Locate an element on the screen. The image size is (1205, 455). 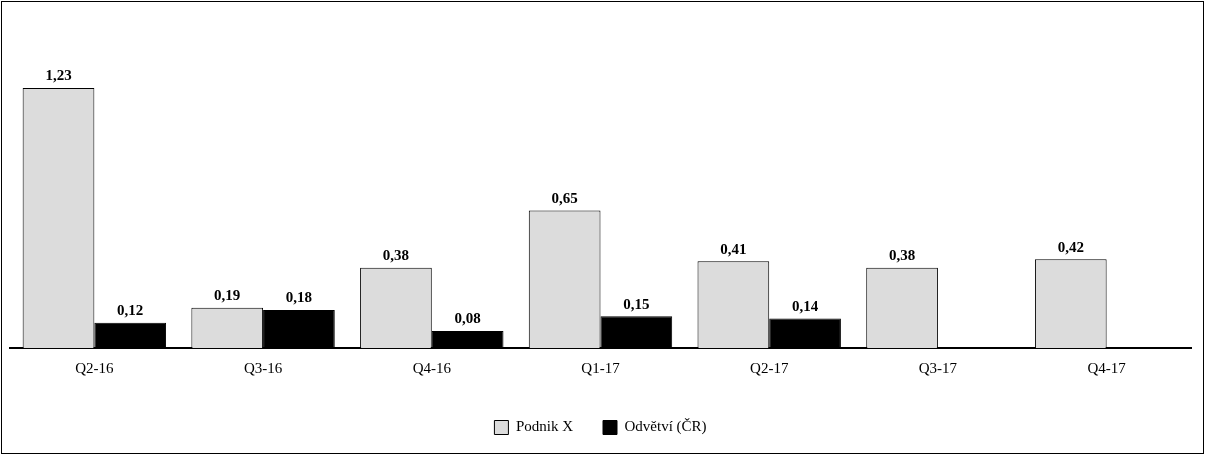
data-label: 1,23 is located at coordinates (58, 75).